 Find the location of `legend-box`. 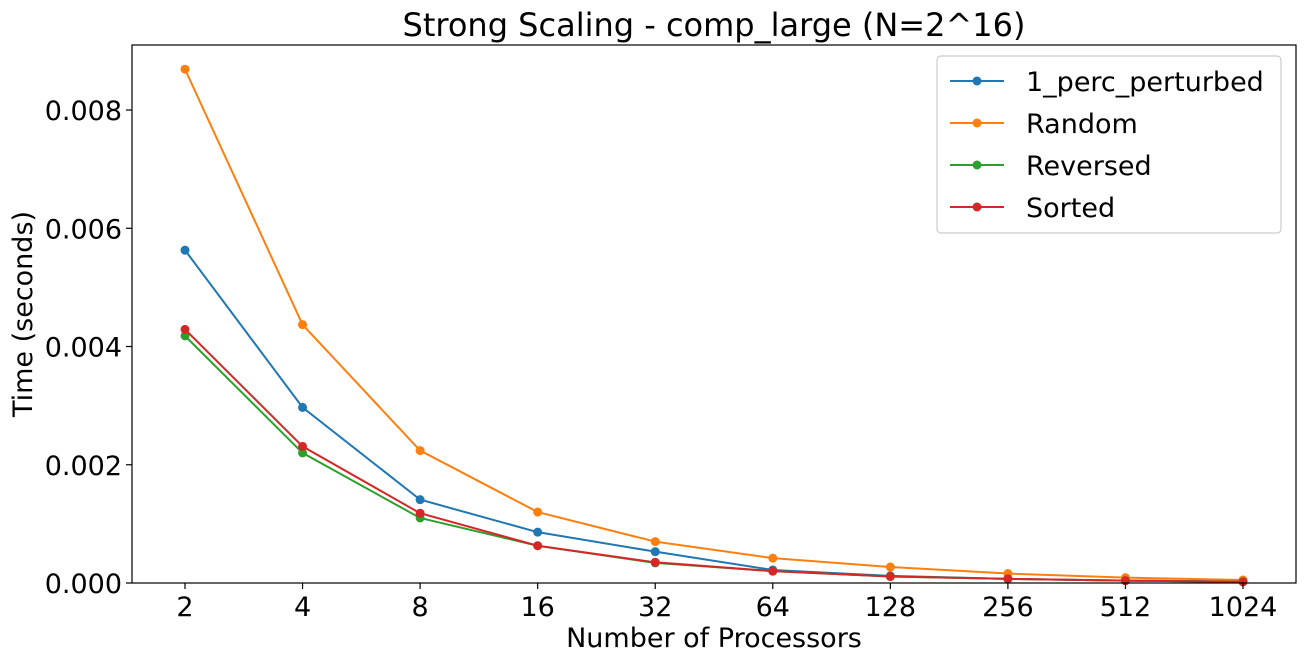

legend-box is located at coordinates (1109, 144).